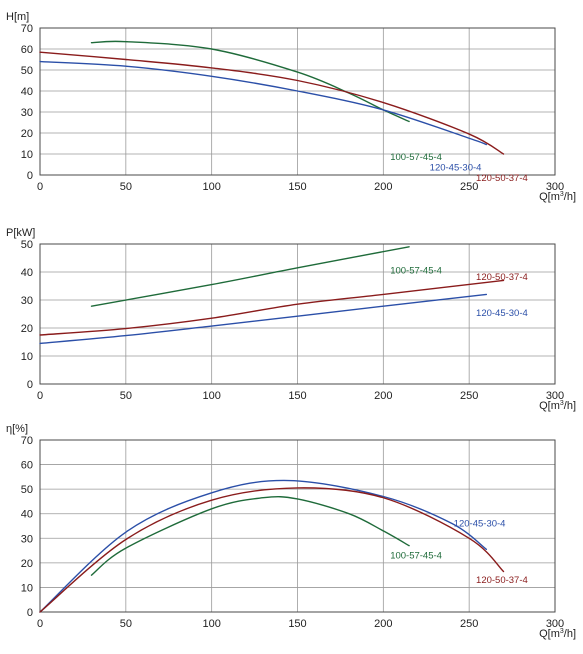  What do you see at coordinates (27, 113) in the screenshot?
I see `head-y-tick-label: 30` at bounding box center [27, 113].